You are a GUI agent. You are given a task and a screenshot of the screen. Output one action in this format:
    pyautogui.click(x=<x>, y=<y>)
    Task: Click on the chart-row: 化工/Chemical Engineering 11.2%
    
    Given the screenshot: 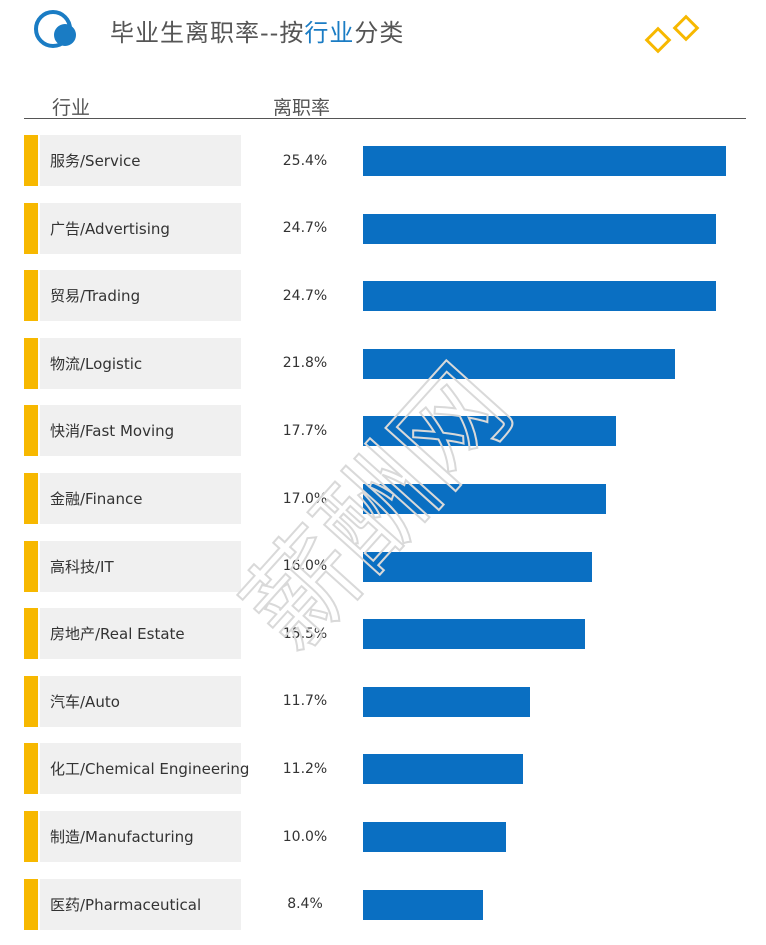 What is the action you would take?
    pyautogui.click(x=383, y=769)
    